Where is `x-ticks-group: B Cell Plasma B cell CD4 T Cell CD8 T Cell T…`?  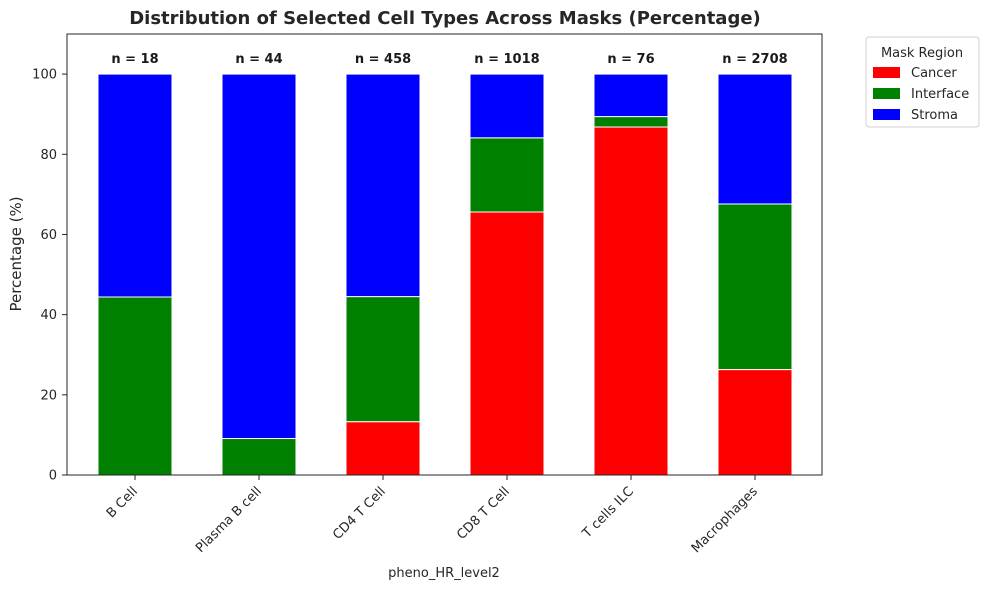
x-ticks-group: B Cell Plasma B cell CD4 T Cell CD8 T Cell T… is located at coordinates (432, 515).